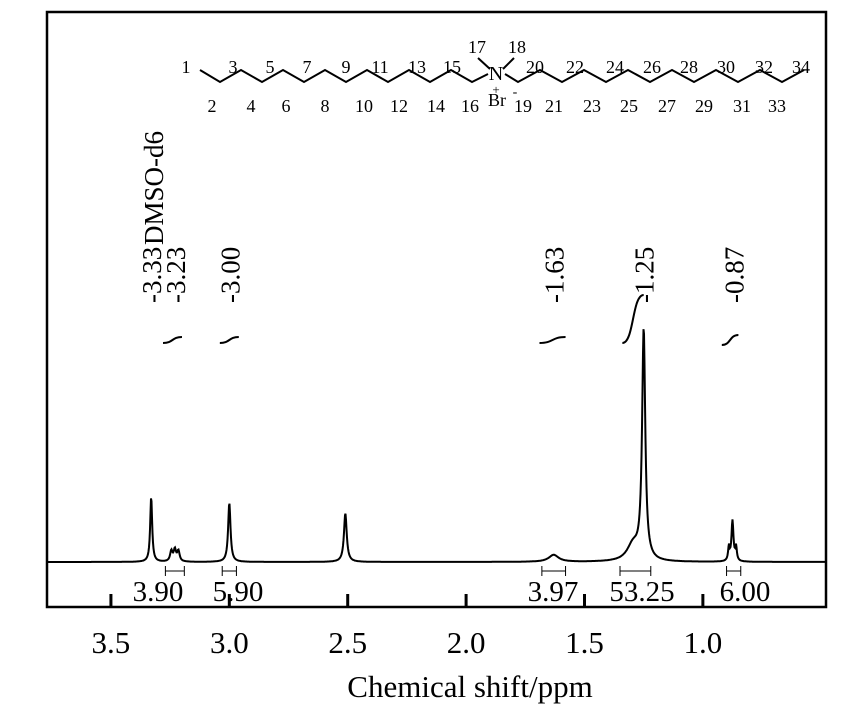 The width and height of the screenshot is (867, 715). Describe the element at coordinates (777, 106) in the screenshot. I see `carbon-number: 33` at that location.